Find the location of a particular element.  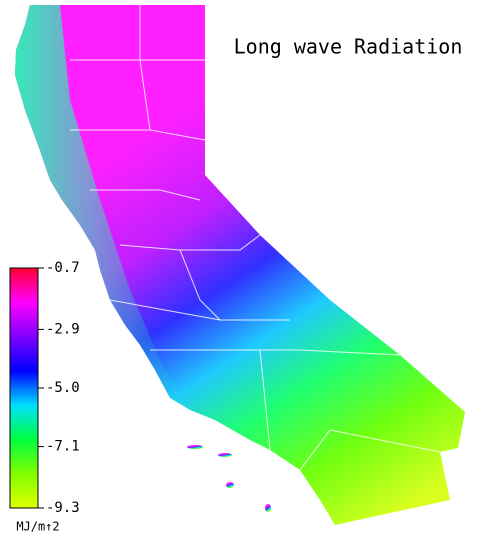

colorbar is located at coordinates (24, 388).